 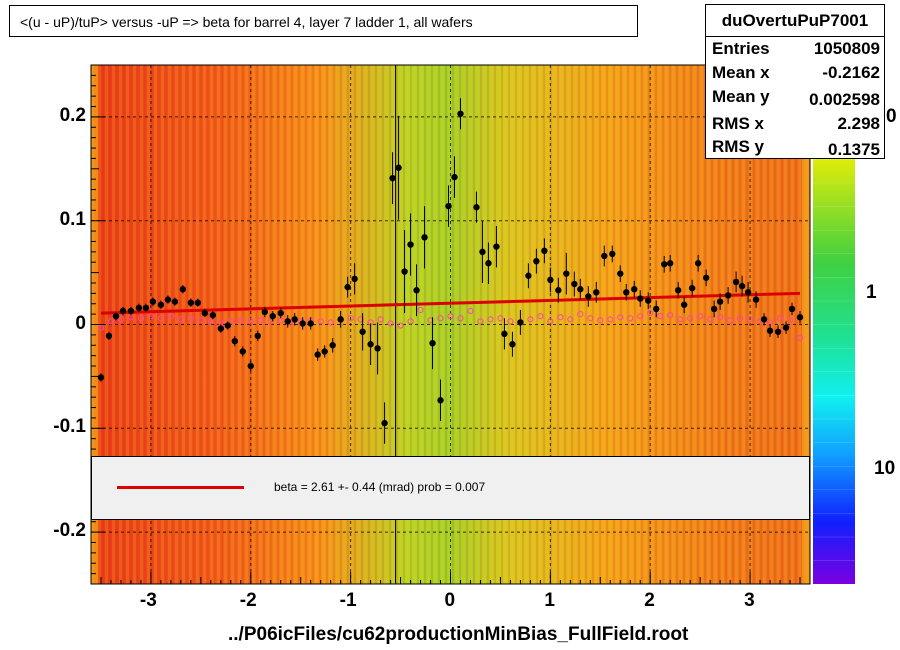 What do you see at coordinates (380, 487) in the screenshot?
I see `legend-fit-text: beta = 2.61 +- 0.44 (mrad) prob = 0.007` at bounding box center [380, 487].